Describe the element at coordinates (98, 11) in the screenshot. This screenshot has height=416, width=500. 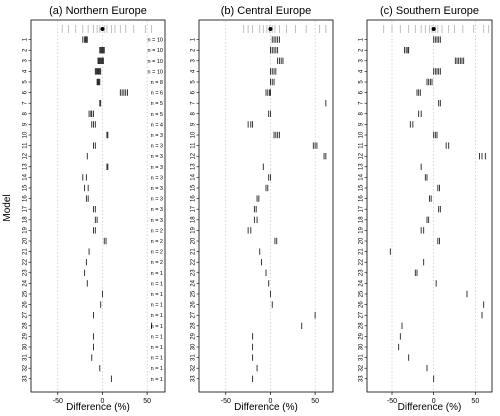
I see `panel-title: (a) Northern Europe` at that location.